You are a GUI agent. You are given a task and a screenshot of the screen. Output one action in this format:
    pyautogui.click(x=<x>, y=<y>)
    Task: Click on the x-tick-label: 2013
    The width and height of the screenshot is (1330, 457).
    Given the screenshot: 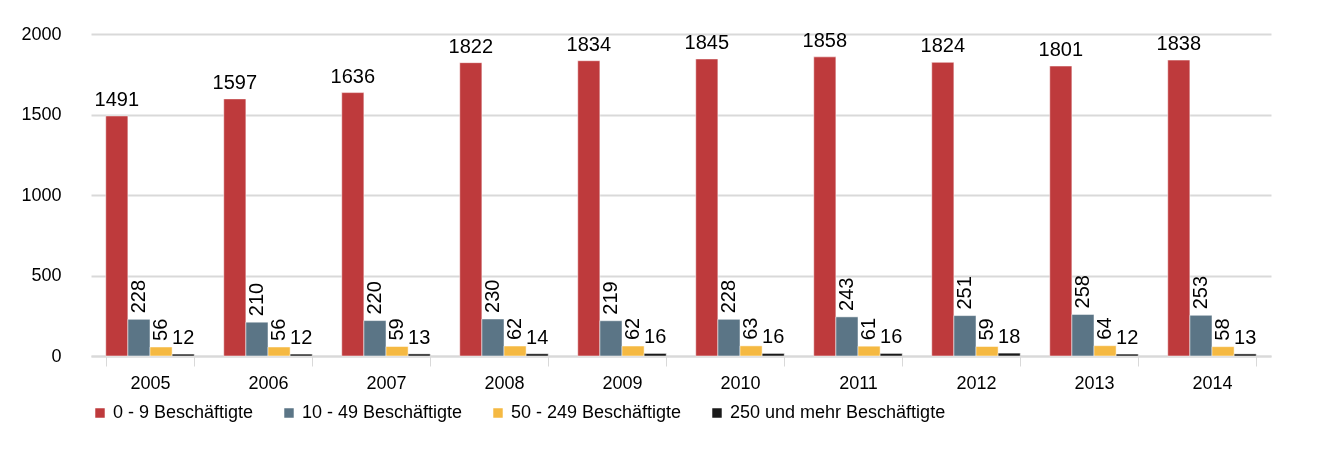 What is the action you would take?
    pyautogui.click(x=1094, y=382)
    